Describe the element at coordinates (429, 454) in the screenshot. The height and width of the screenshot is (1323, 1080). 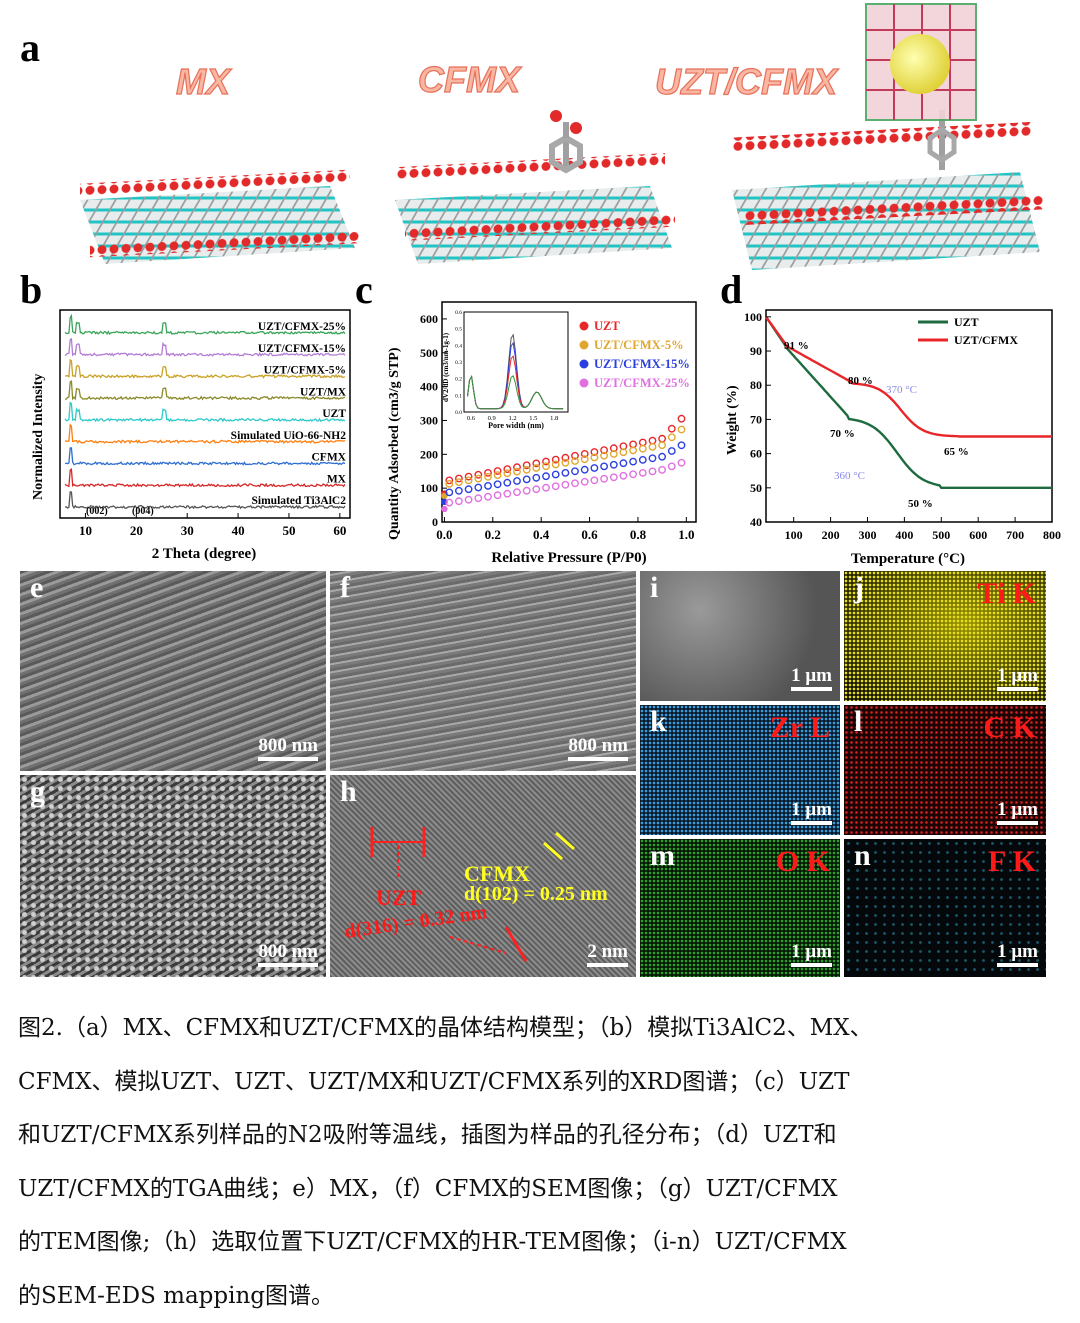
I see `iso-ytick-label: 200` at that location.